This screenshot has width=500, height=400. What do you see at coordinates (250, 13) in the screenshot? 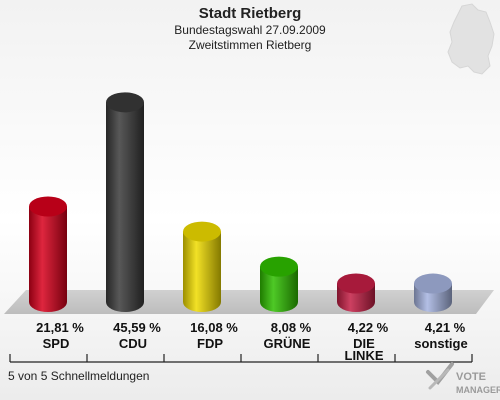
I see `chart-title: Stadt Rietberg` at bounding box center [250, 13].